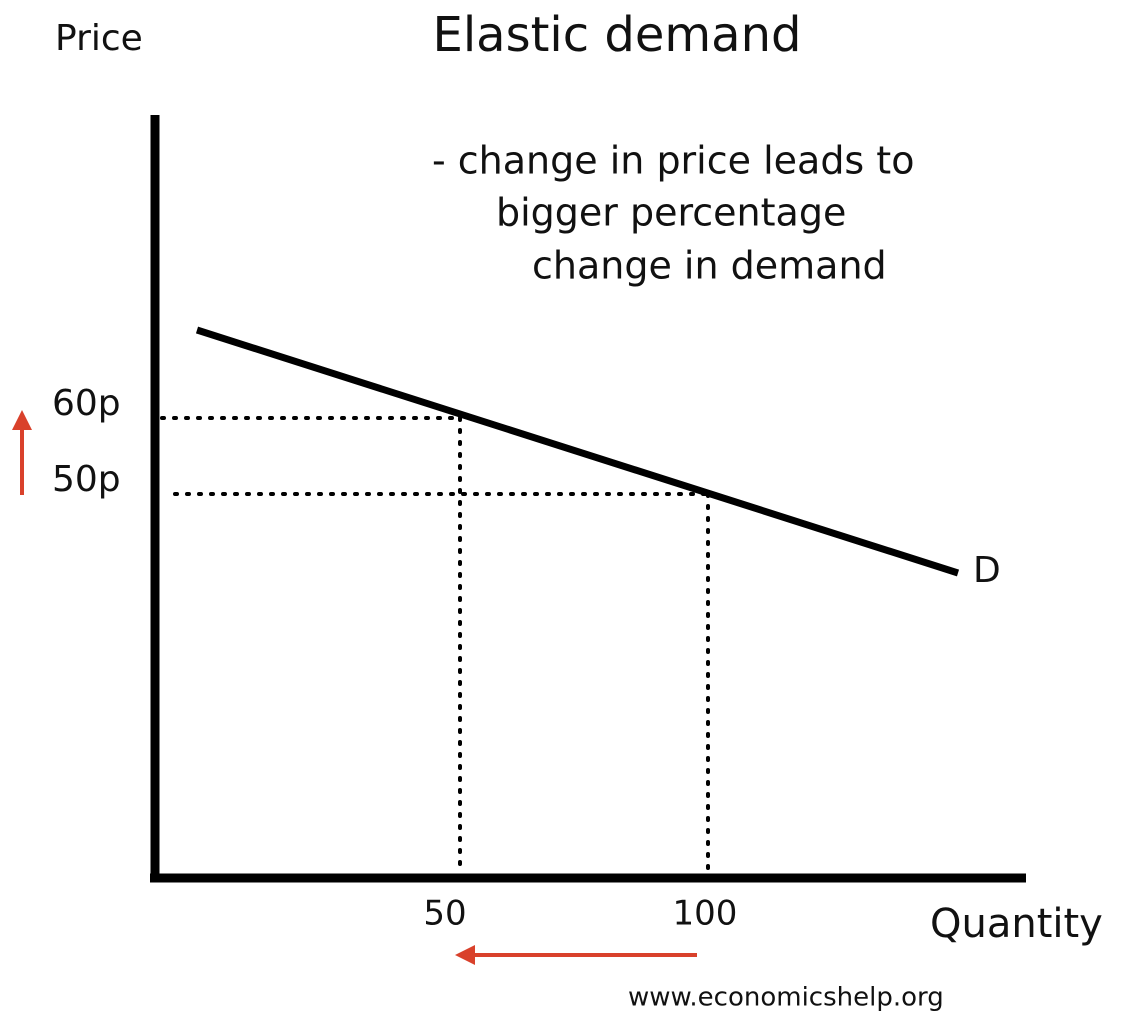 This screenshot has height=1017, width=1123. Describe the element at coordinates (617, 35) in the screenshot. I see `title: Elastic demand` at that location.